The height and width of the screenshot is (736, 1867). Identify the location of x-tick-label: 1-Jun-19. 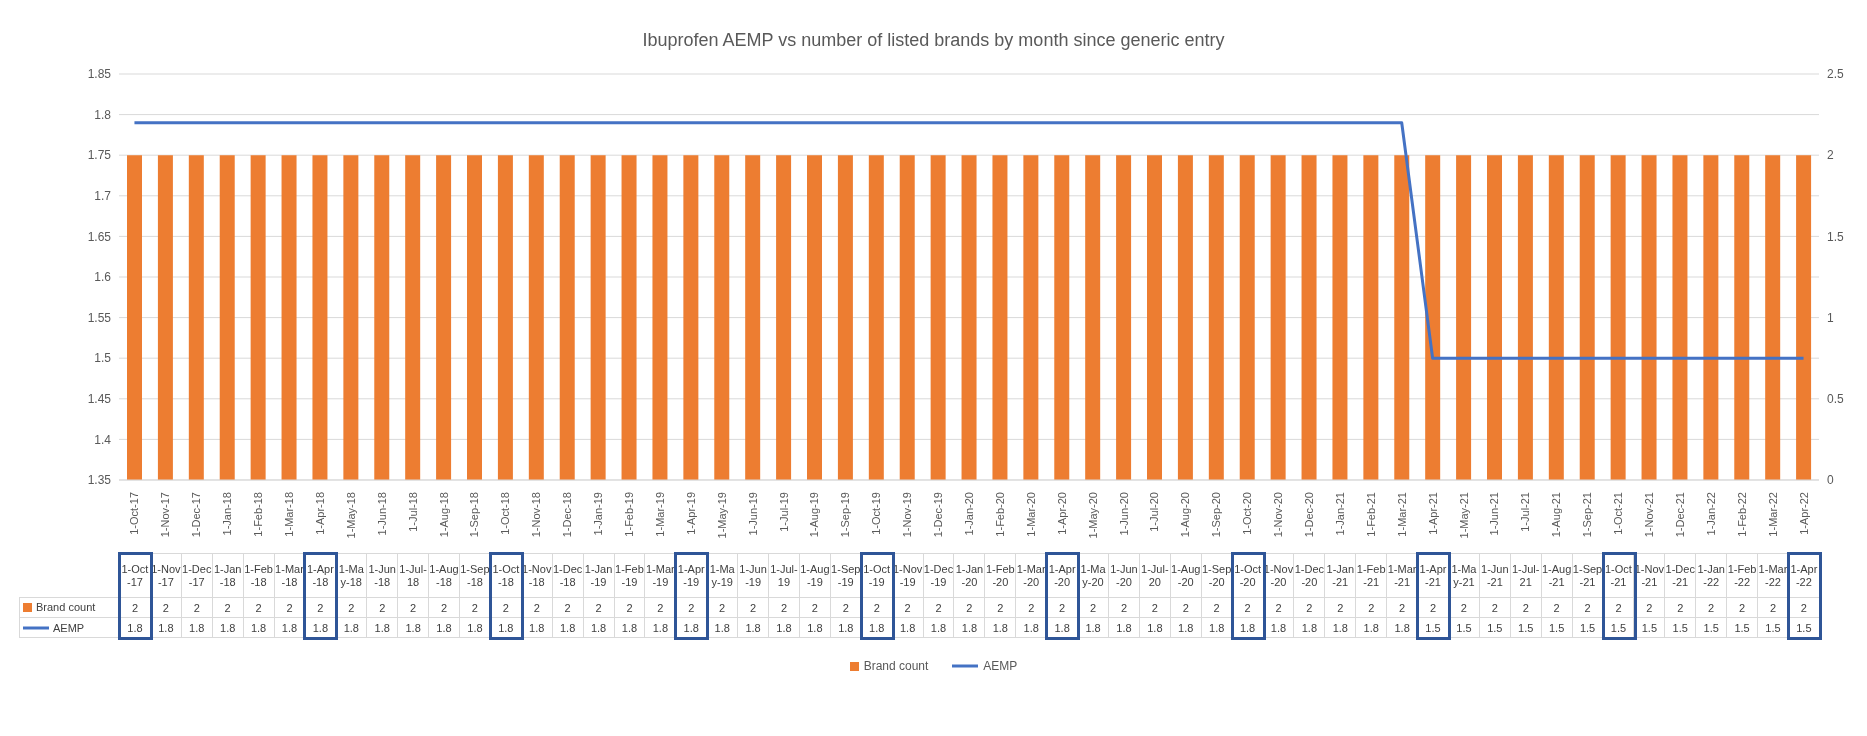
(752, 514).